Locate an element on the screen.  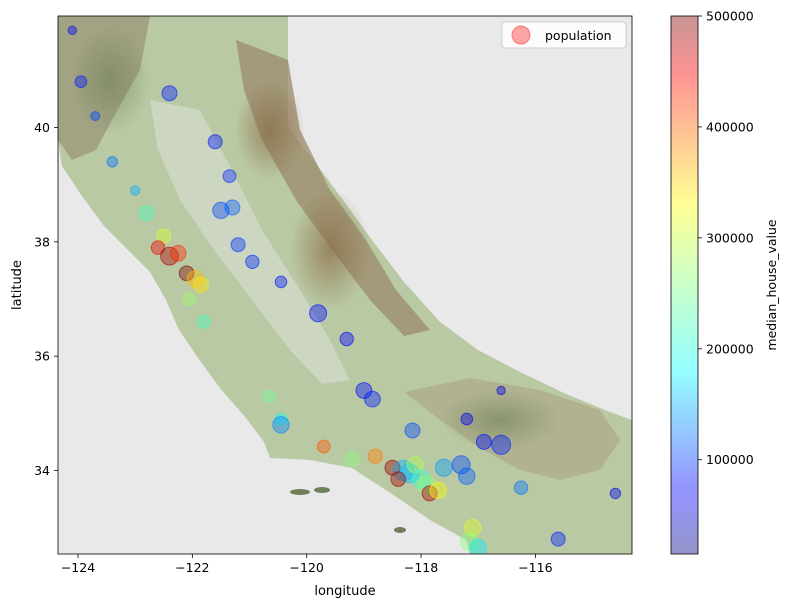
x-tick-label: −120 is located at coordinates (307, 567).